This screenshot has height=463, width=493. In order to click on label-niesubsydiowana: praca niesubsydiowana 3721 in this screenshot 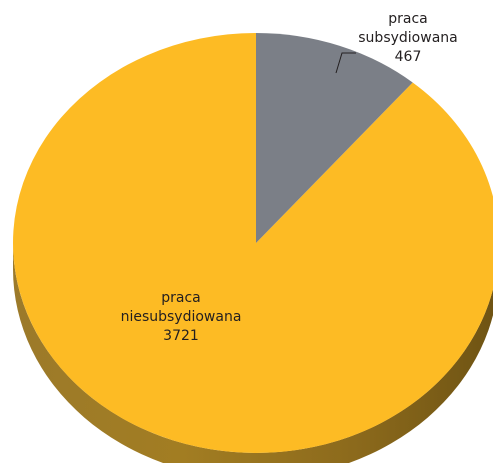, I will do `click(181, 317)`.